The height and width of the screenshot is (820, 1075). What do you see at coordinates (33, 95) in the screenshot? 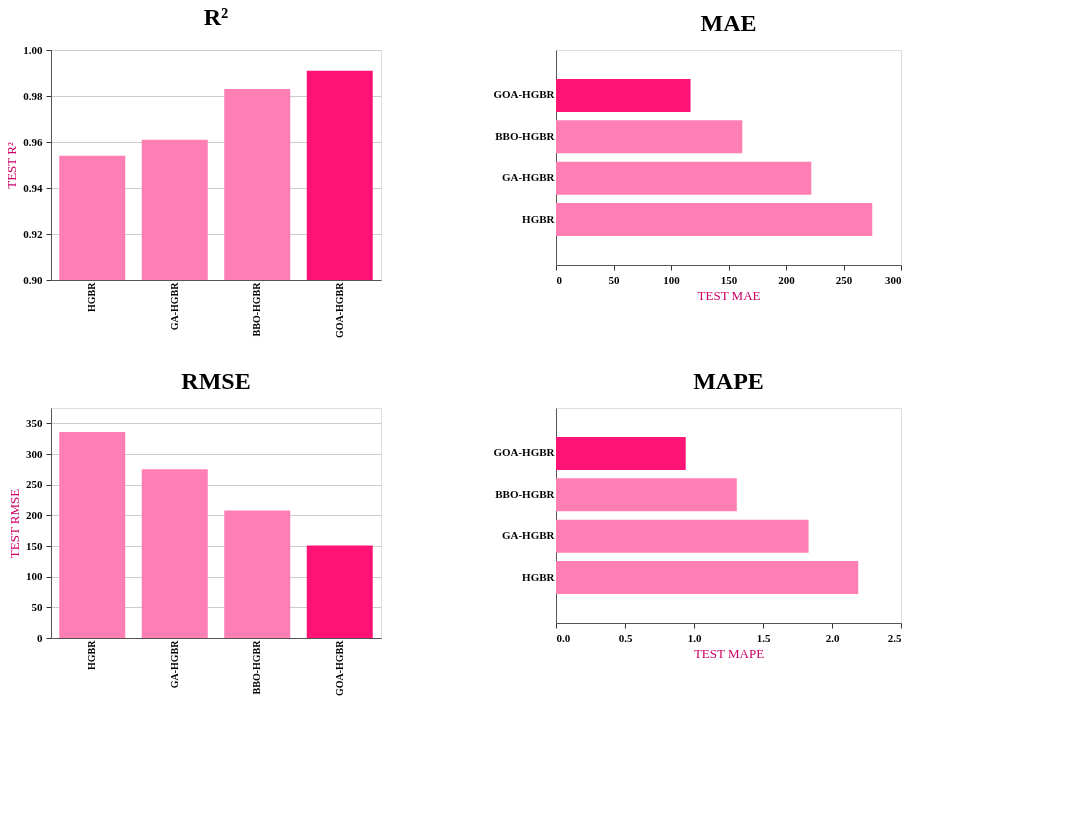
I see `y-tick-label: 0.98` at bounding box center [33, 95].